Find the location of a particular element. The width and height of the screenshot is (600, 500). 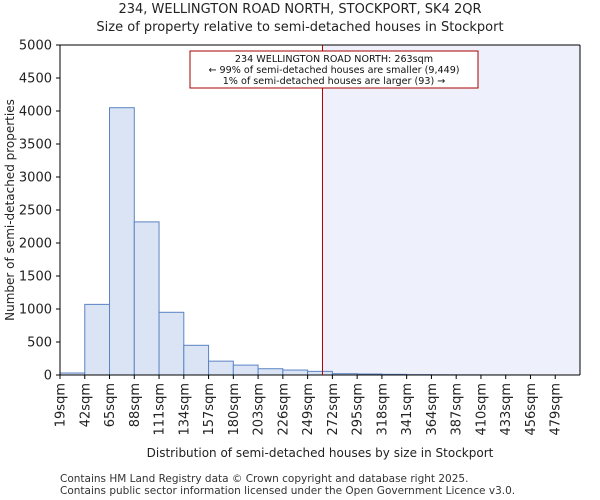

y-tick-label: 1000 is located at coordinates (35, 310).